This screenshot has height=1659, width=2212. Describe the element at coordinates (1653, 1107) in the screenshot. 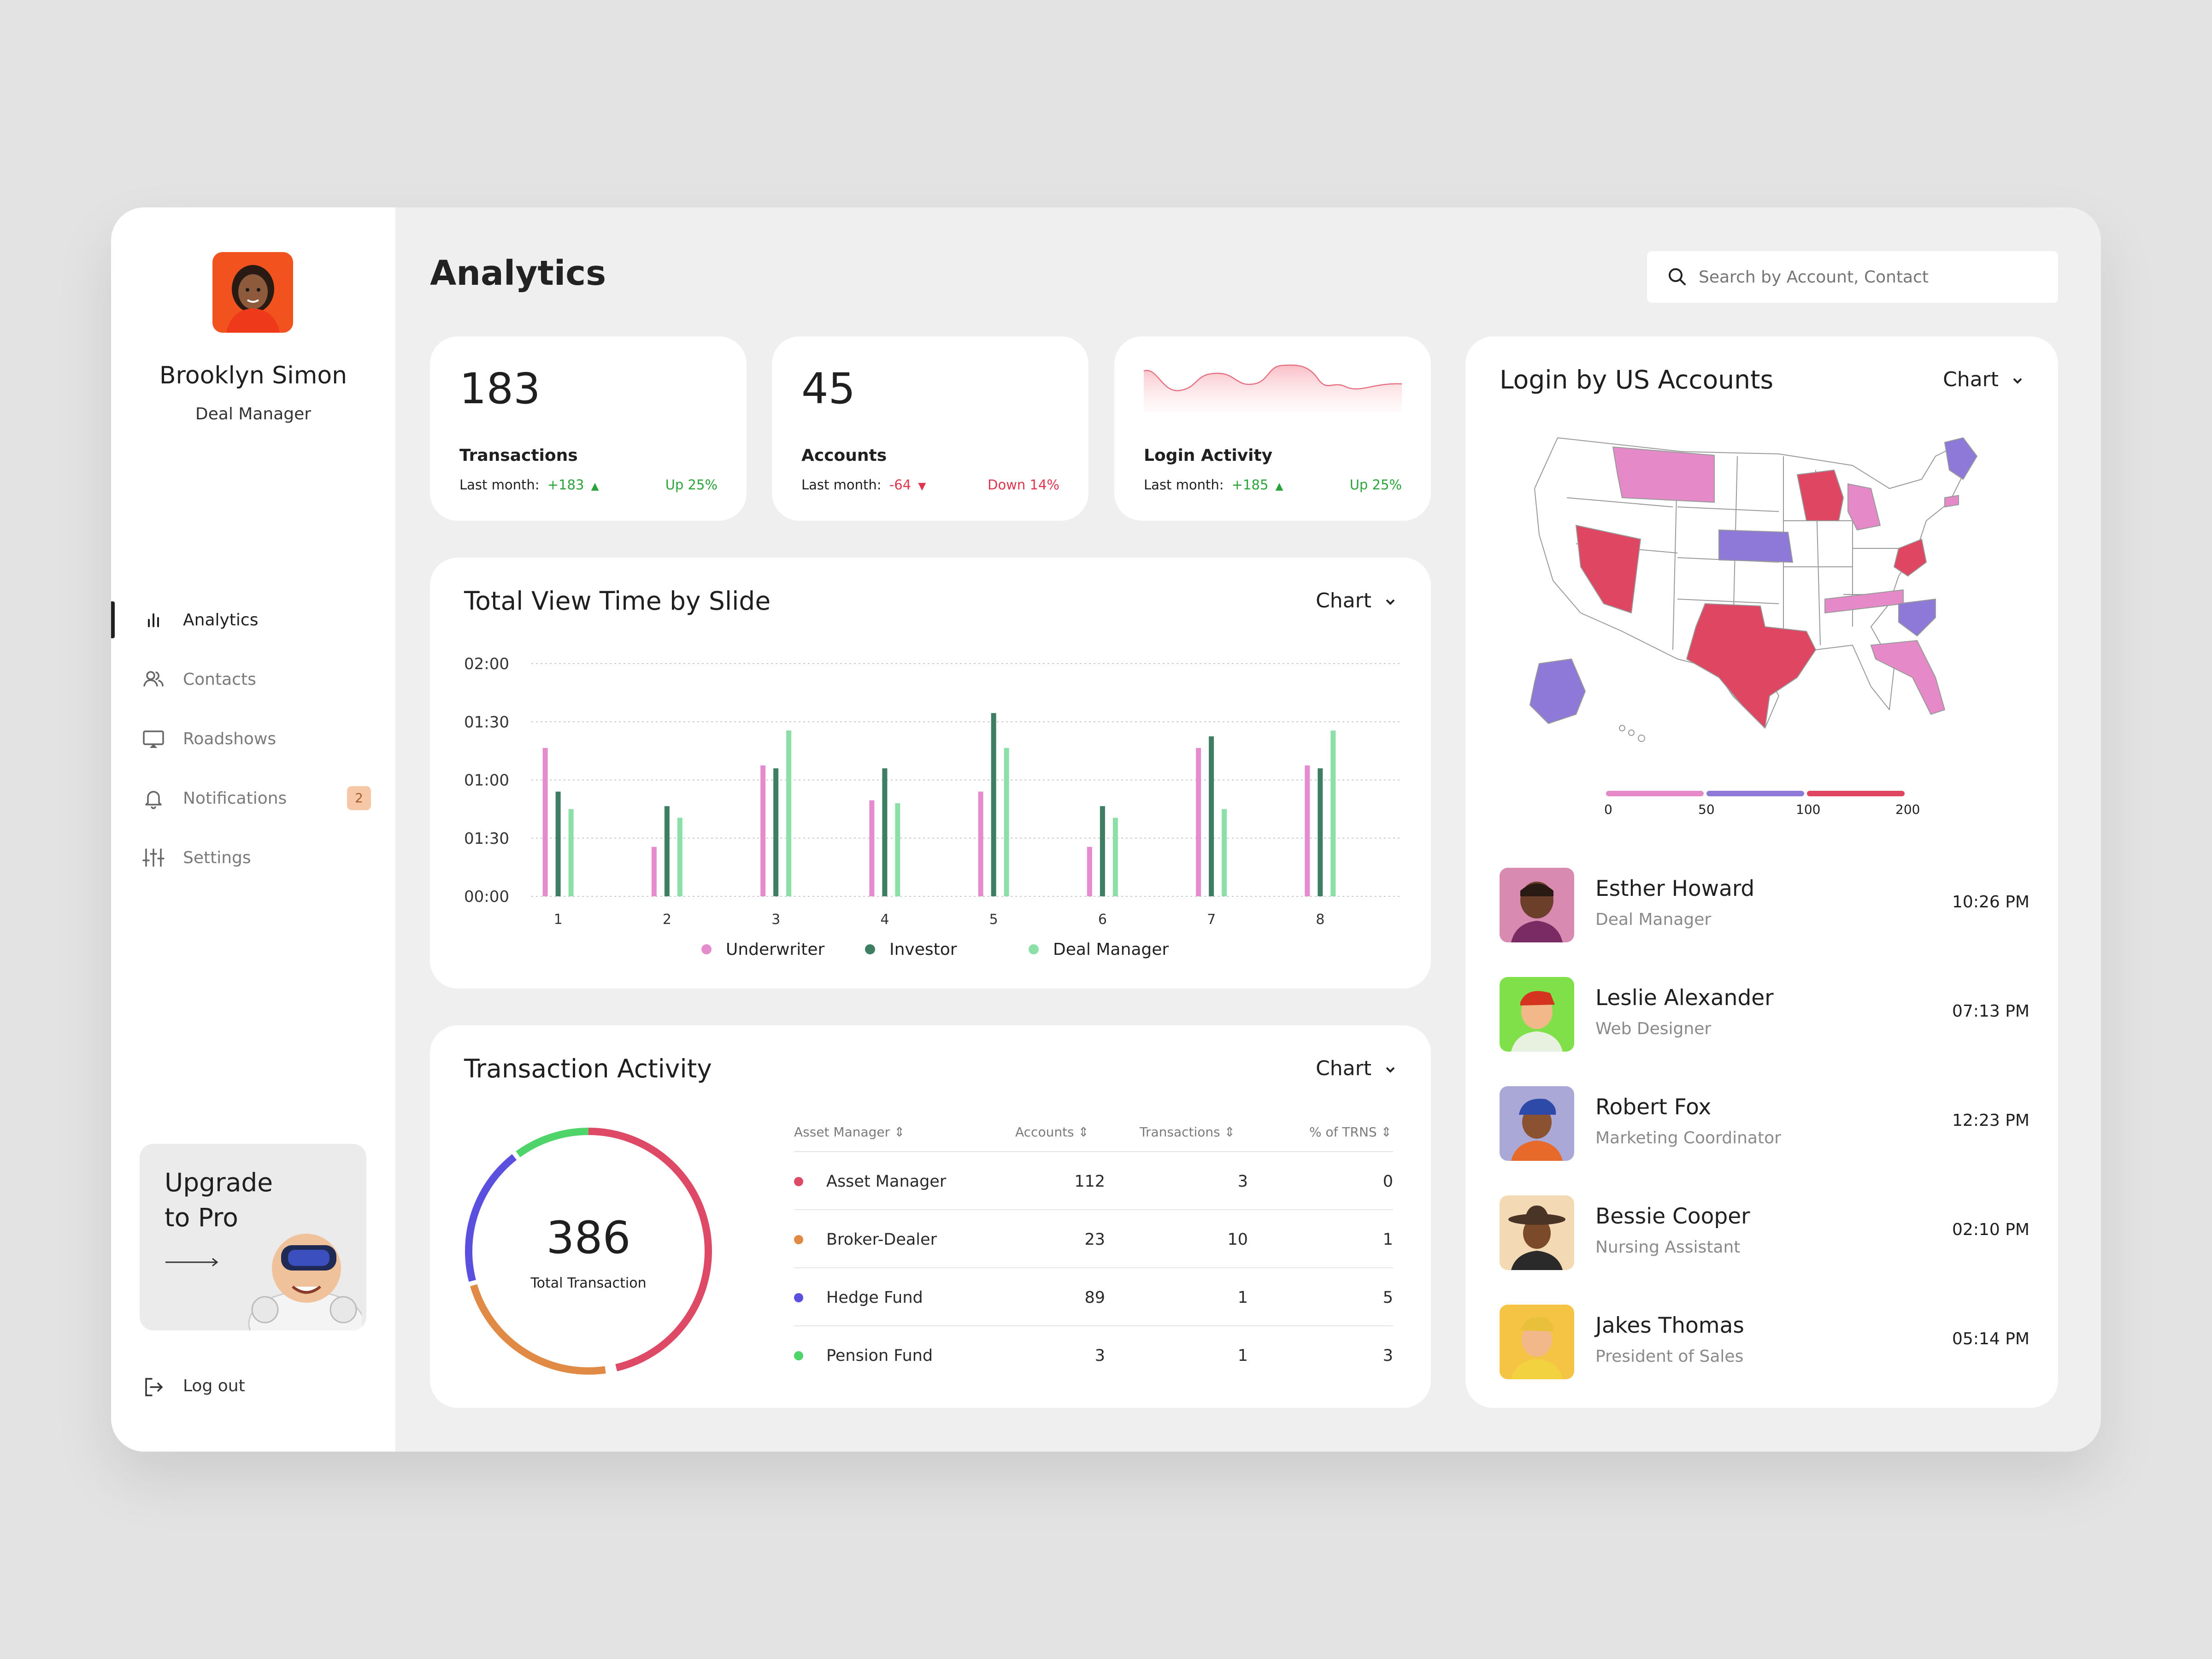

I see `contact-name: Robert Fox` at that location.